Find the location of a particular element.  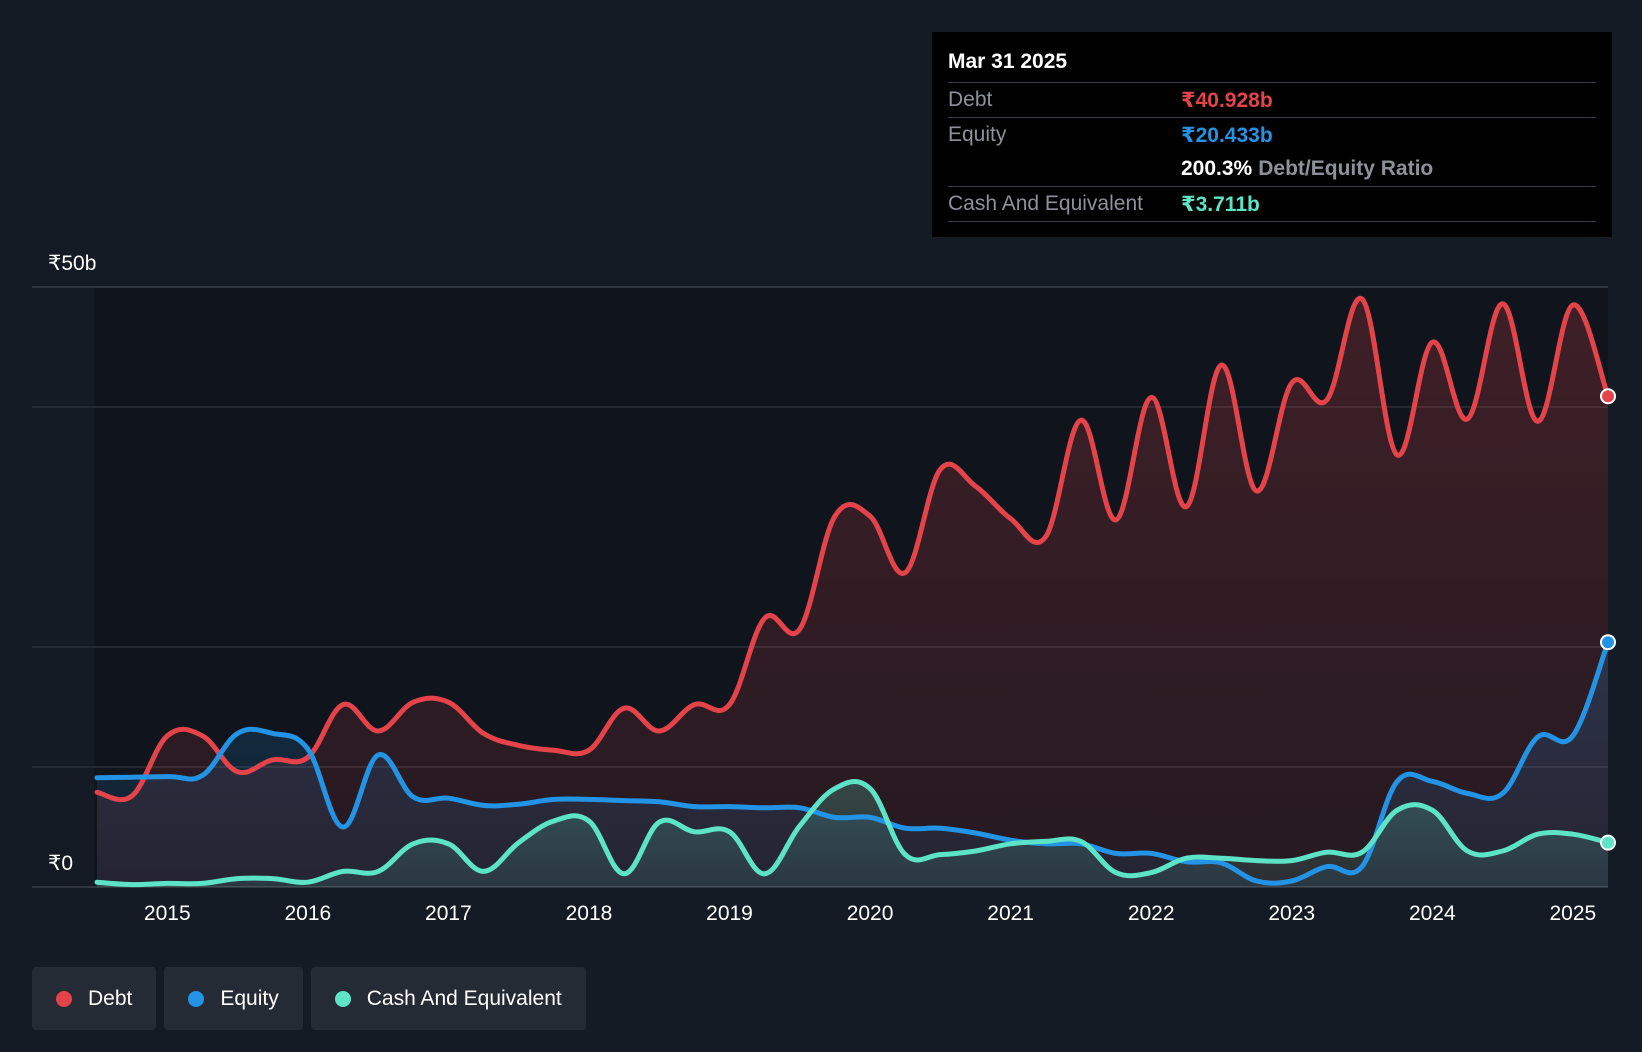

legend-cash-dot is located at coordinates (342, 998).